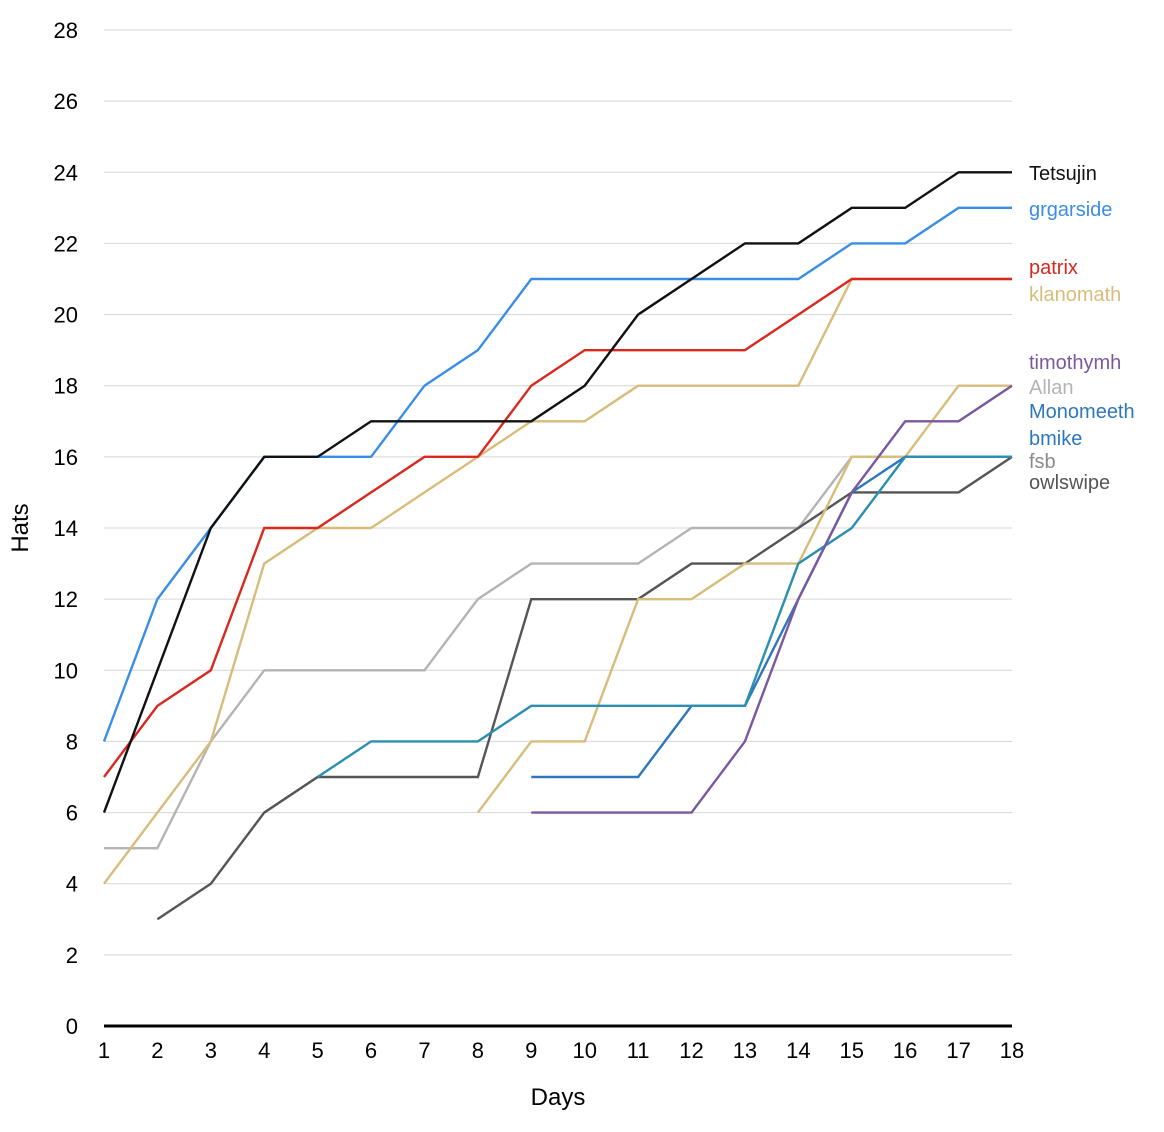 This screenshot has width=1164, height=1132. I want to click on y-tick-label: 20, so click(66, 315).